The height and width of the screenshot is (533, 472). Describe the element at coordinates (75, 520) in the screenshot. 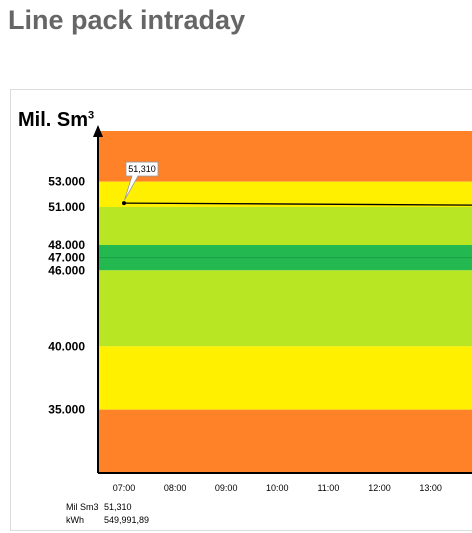

I see `footer-row-label: kWh` at that location.